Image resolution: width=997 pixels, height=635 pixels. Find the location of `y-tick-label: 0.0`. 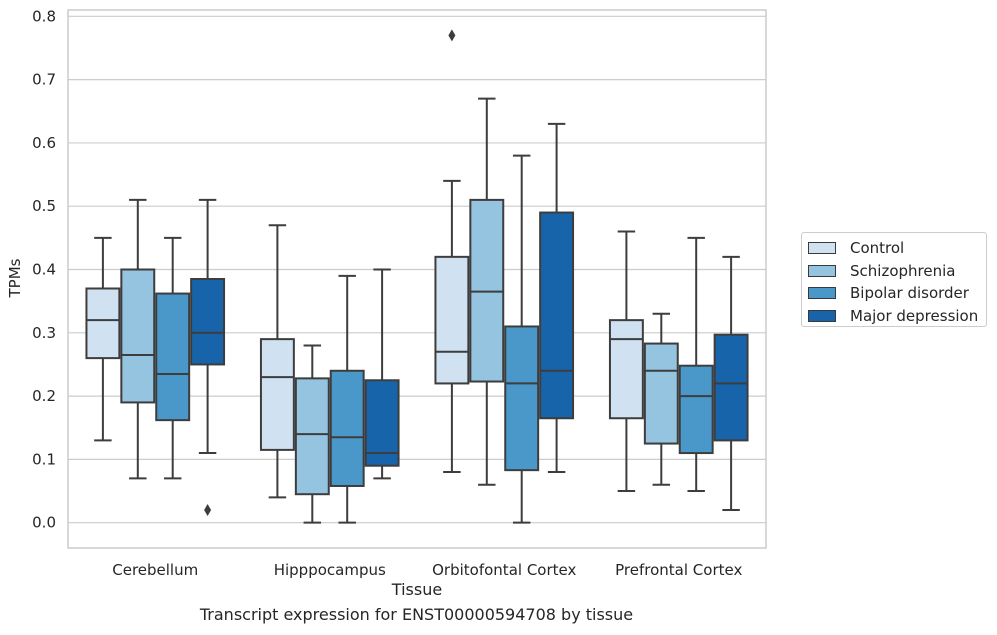

y-tick-label: 0.0 is located at coordinates (44, 523).